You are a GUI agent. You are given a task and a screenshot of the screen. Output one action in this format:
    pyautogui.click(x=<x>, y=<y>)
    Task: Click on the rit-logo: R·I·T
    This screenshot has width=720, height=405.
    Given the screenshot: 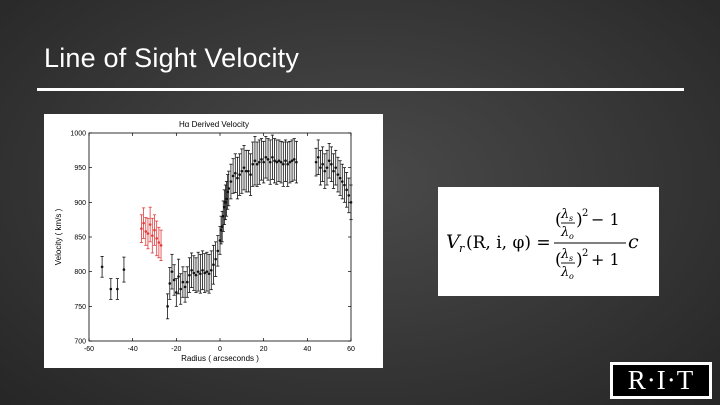 What is the action you would take?
    pyautogui.click(x=661, y=380)
    